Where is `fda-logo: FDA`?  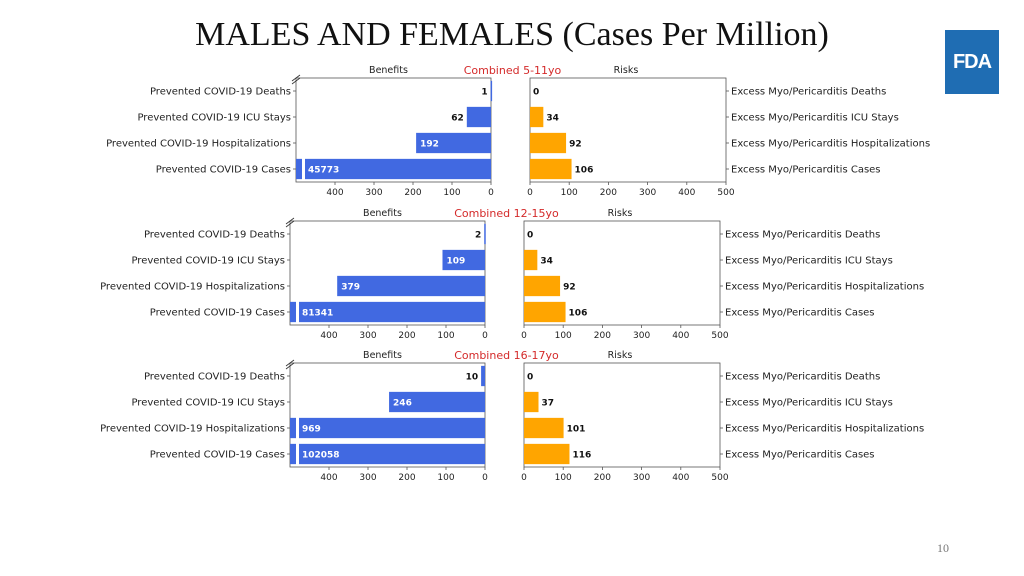 fda-logo: FDA is located at coordinates (972, 62).